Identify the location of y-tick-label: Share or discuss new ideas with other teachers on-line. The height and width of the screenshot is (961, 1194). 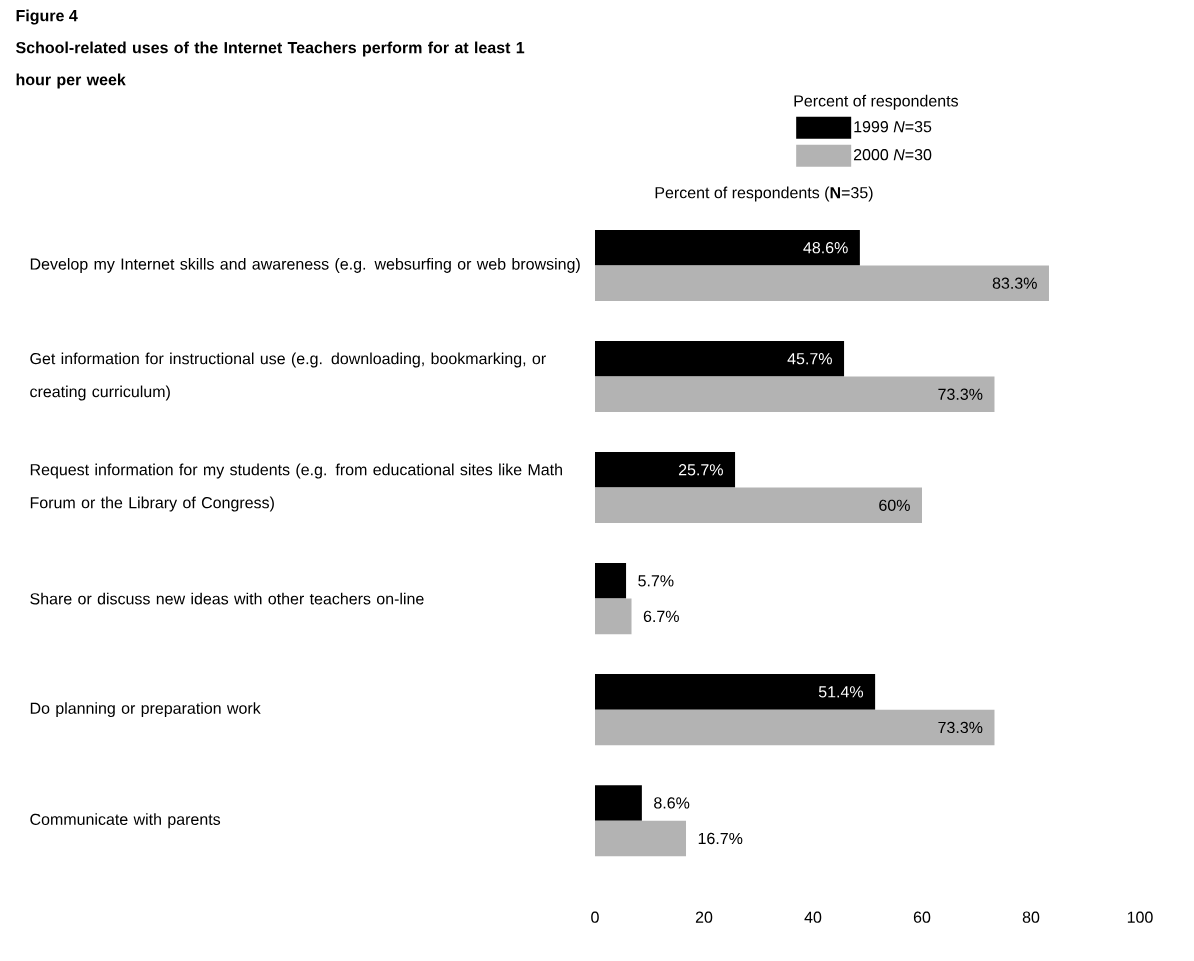
(227, 598).